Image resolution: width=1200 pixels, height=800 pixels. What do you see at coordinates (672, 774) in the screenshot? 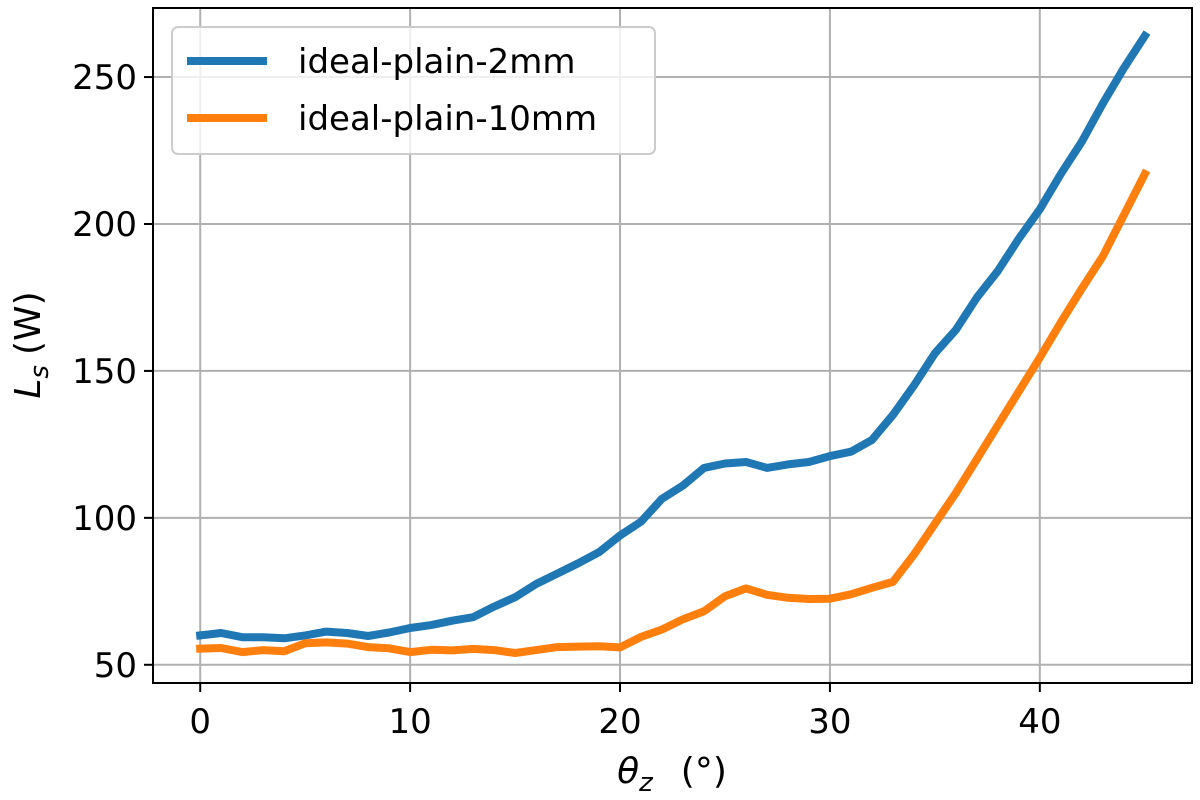
I see `x-axis-label: θz (°)` at bounding box center [672, 774].